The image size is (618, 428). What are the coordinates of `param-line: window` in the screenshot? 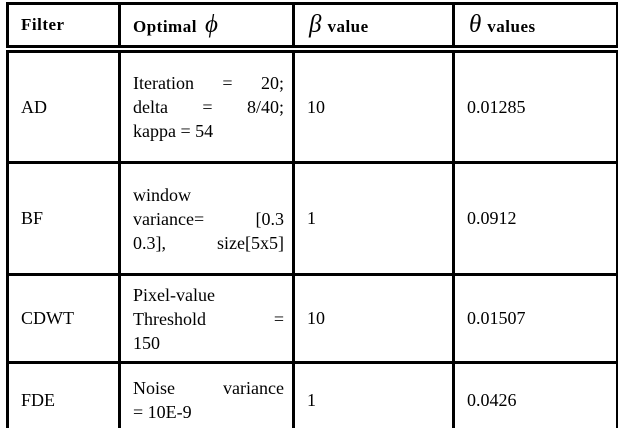 It's located at (162, 194).